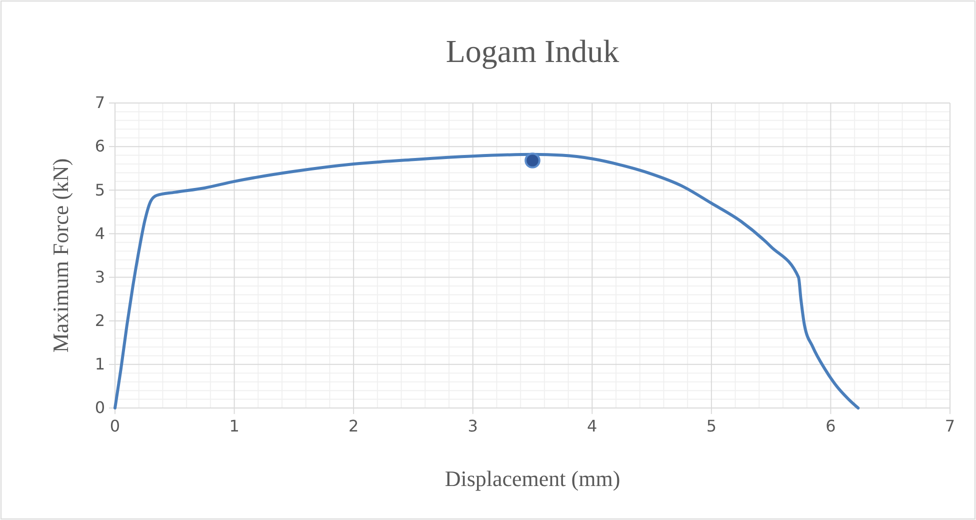 The width and height of the screenshot is (976, 520). What do you see at coordinates (99, 190) in the screenshot?
I see `y-tick-label: 5` at bounding box center [99, 190].